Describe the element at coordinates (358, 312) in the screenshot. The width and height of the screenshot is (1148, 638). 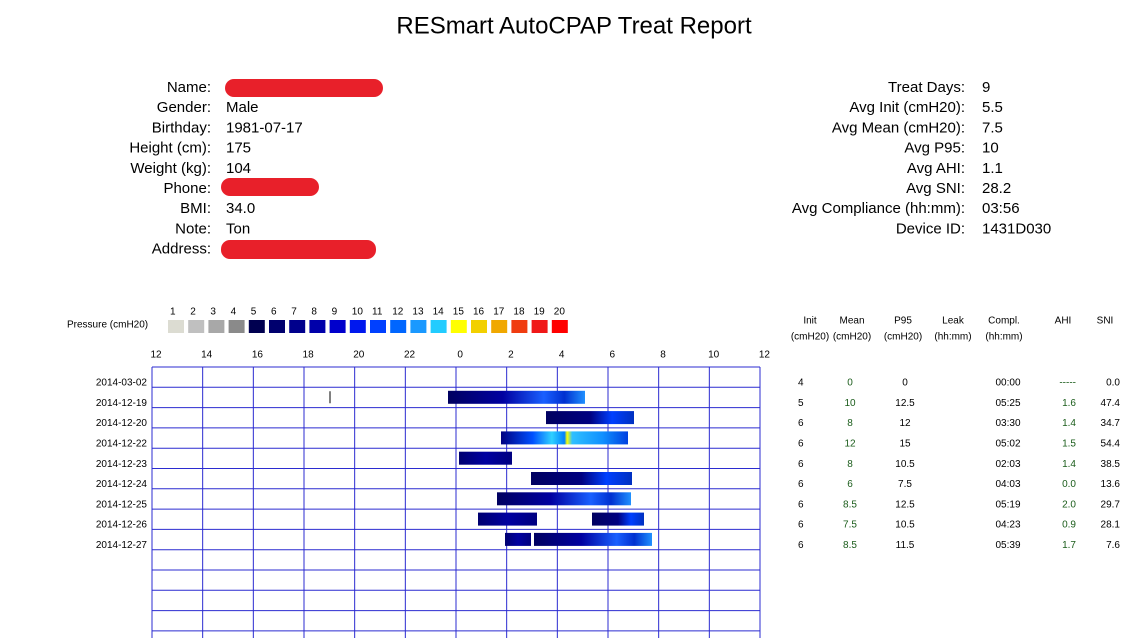
I see `legend-level: 10` at that location.